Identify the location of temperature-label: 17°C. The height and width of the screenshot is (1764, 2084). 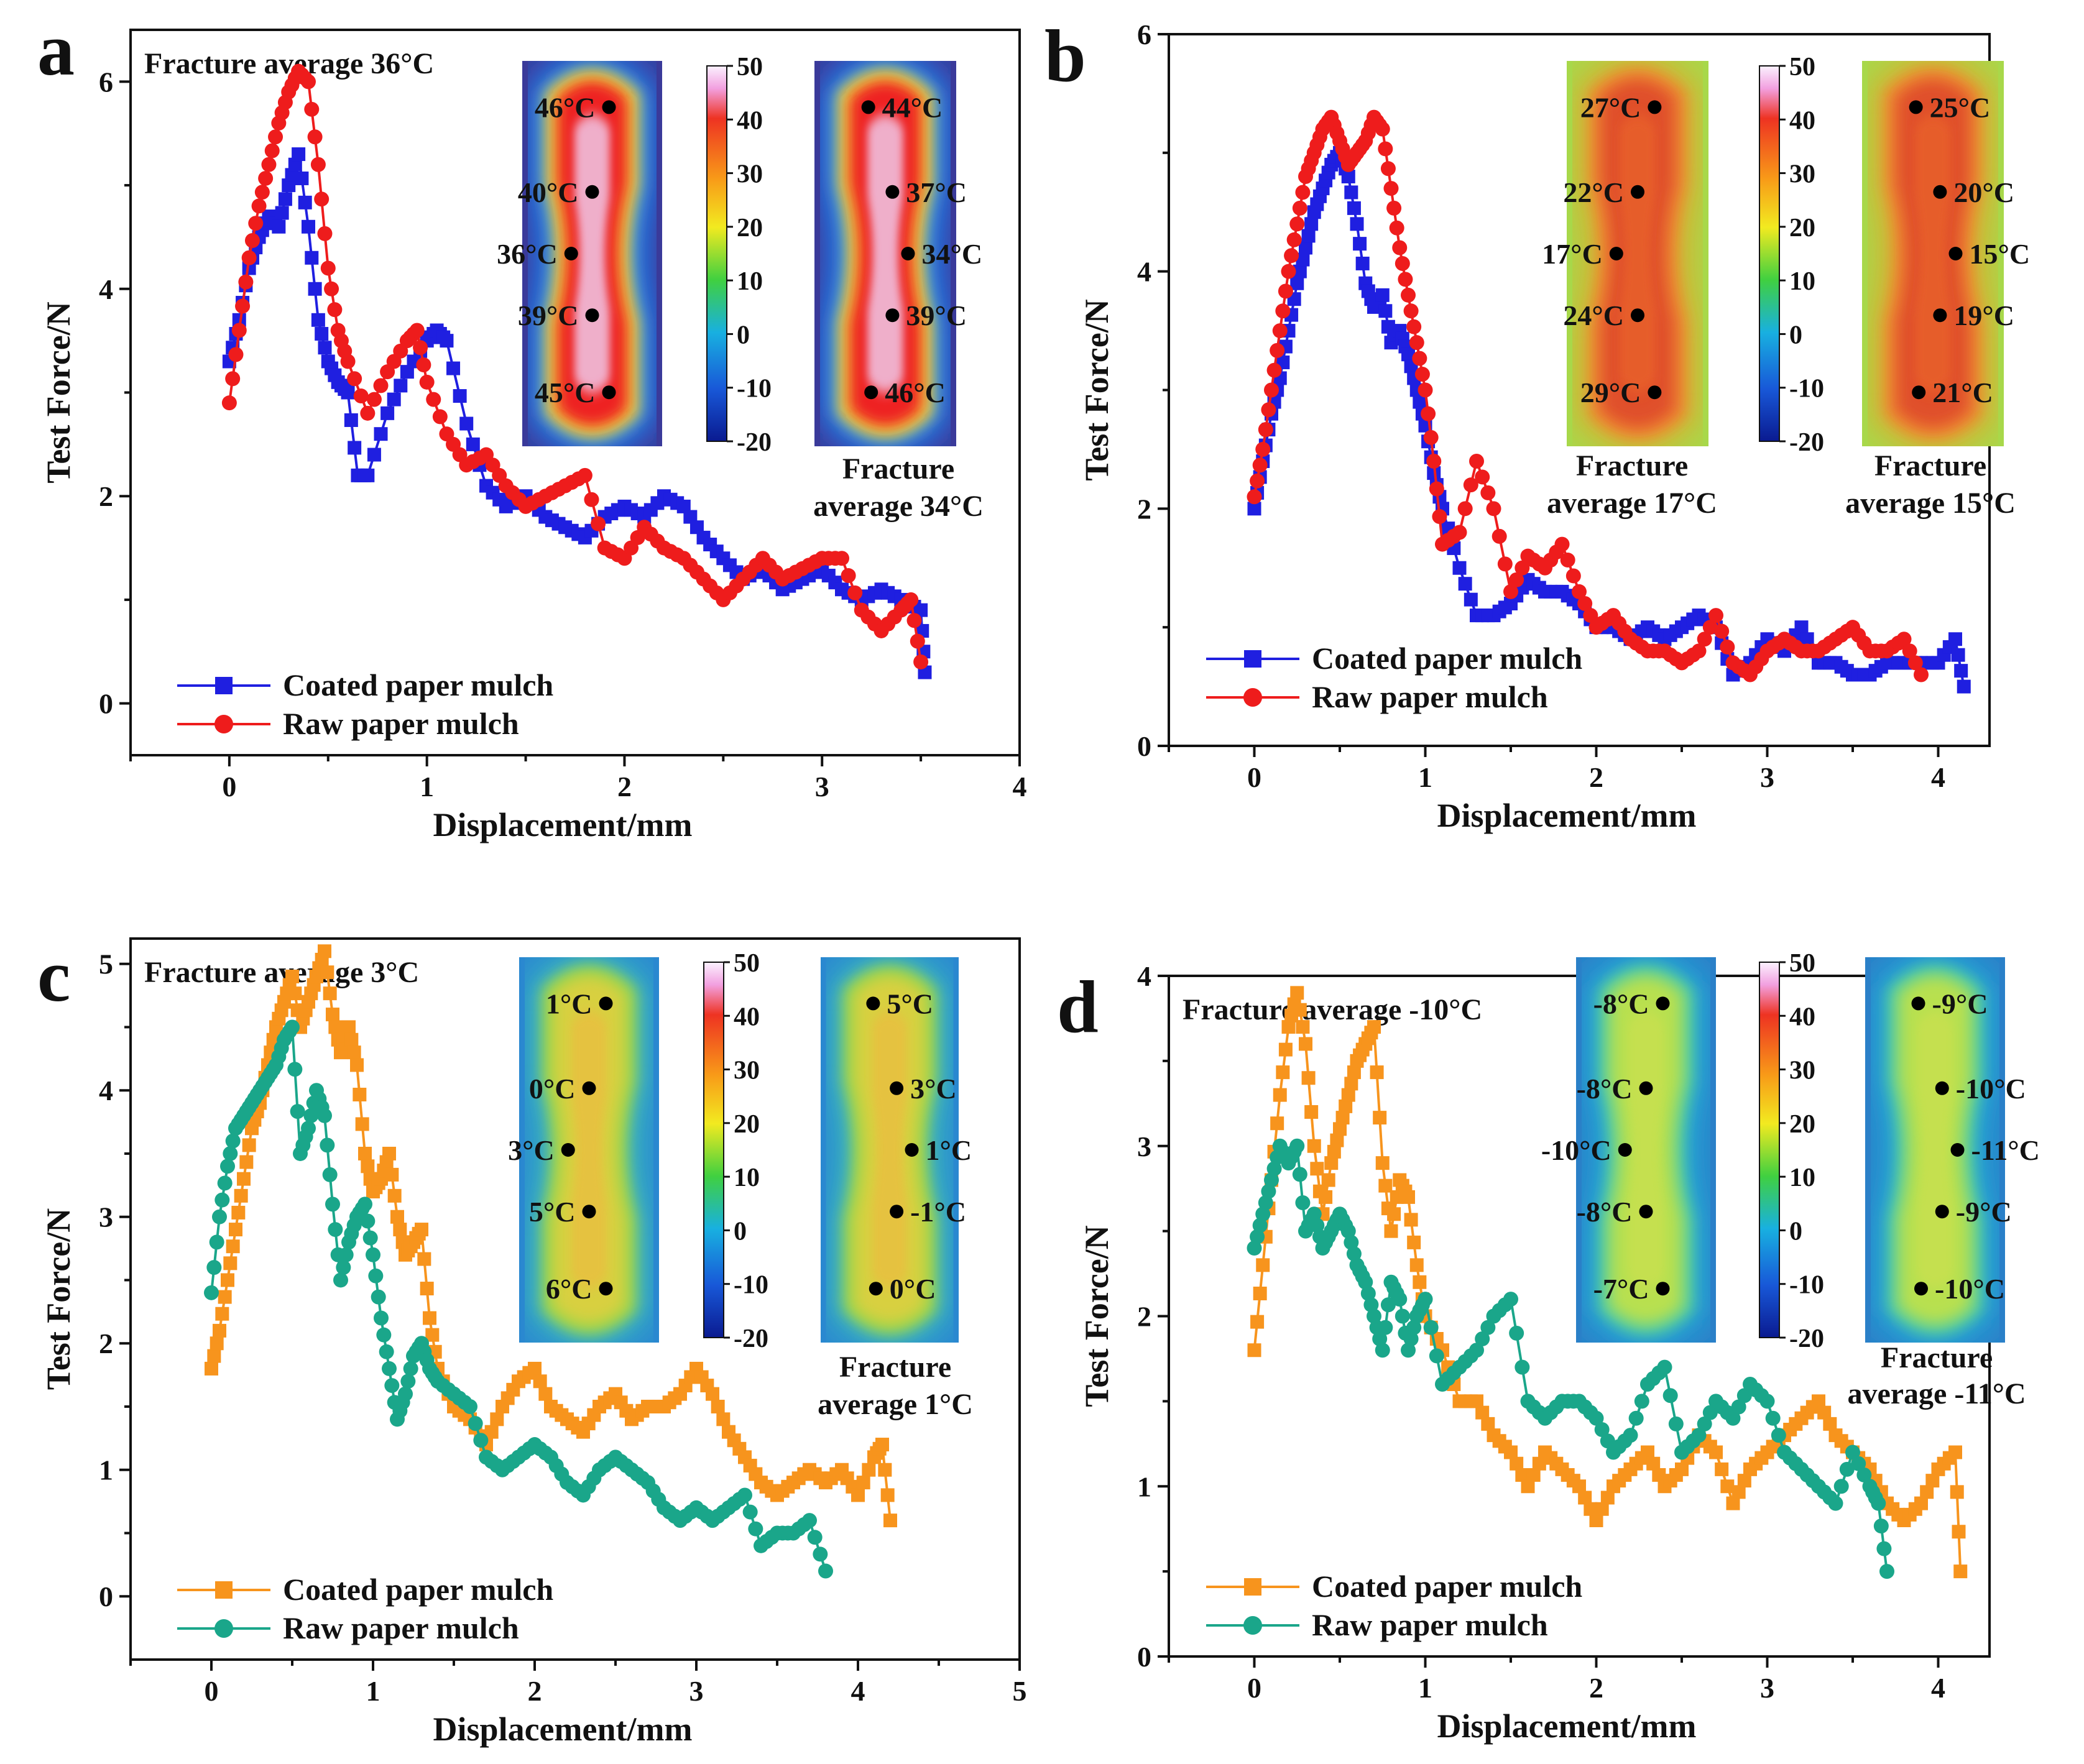
(1572, 254).